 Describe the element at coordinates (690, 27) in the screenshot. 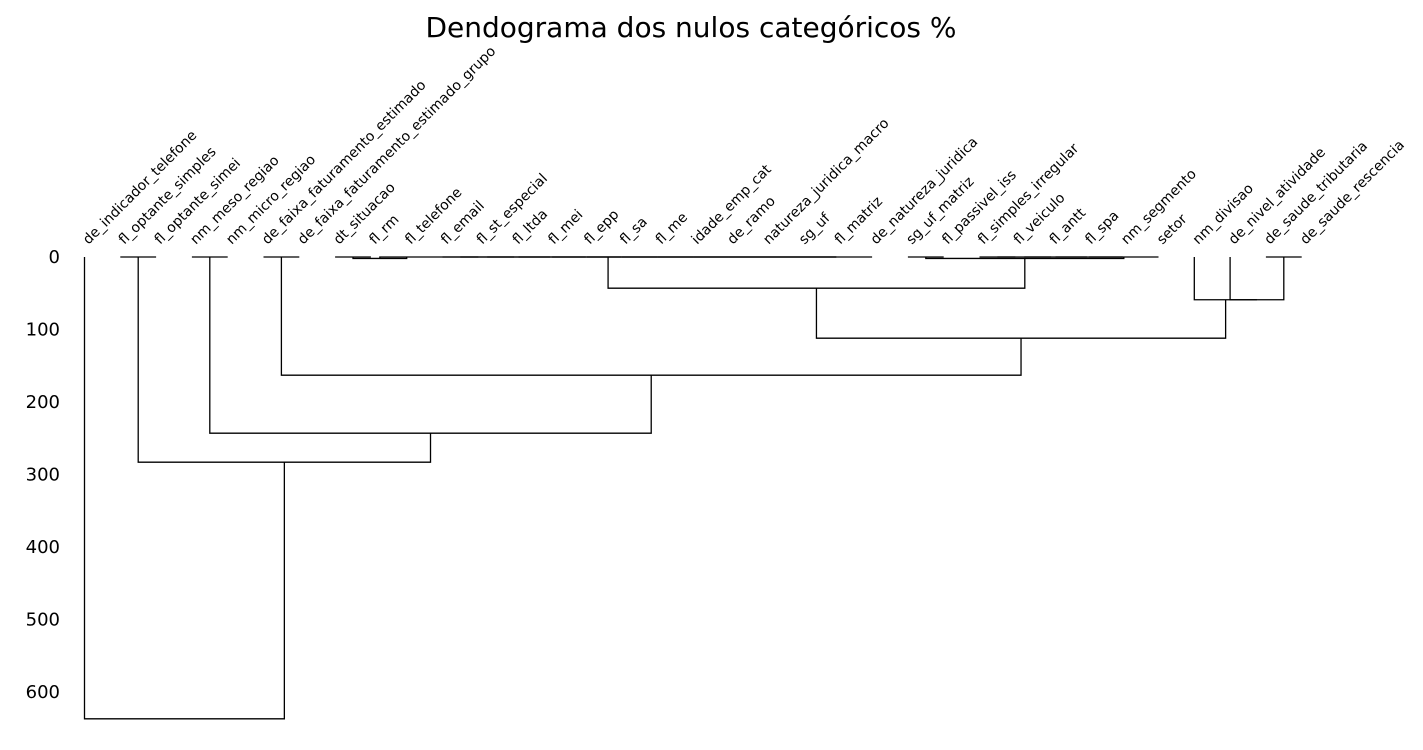

I see `chart-title: Dendograma dos nulos categóricos %` at that location.